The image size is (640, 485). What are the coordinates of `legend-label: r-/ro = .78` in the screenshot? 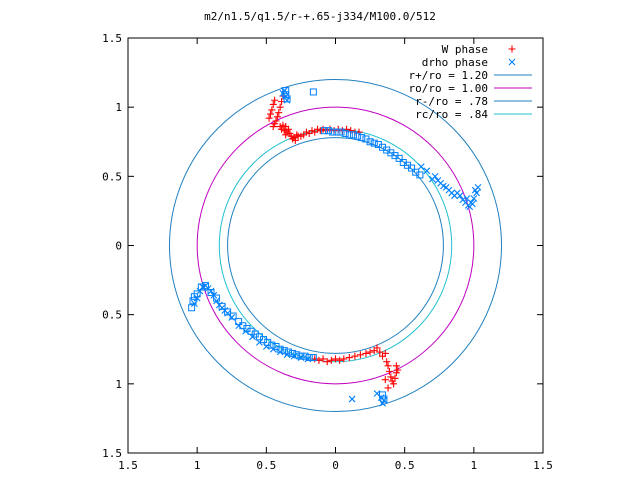 It's located at (451, 101).